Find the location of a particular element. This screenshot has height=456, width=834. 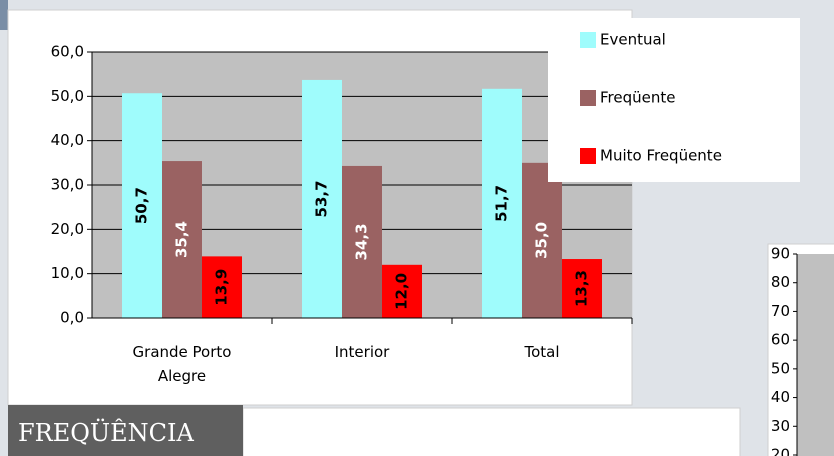

data-label: 50,7 is located at coordinates (142, 205).